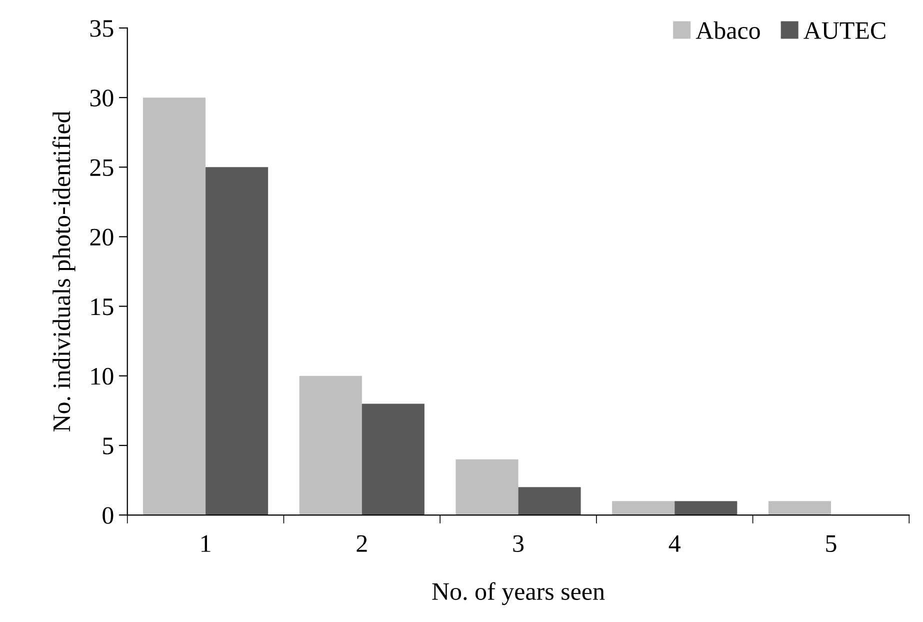 This screenshot has width=923, height=622. What do you see at coordinates (206, 543) in the screenshot?
I see `x-tick-label: 1` at bounding box center [206, 543].